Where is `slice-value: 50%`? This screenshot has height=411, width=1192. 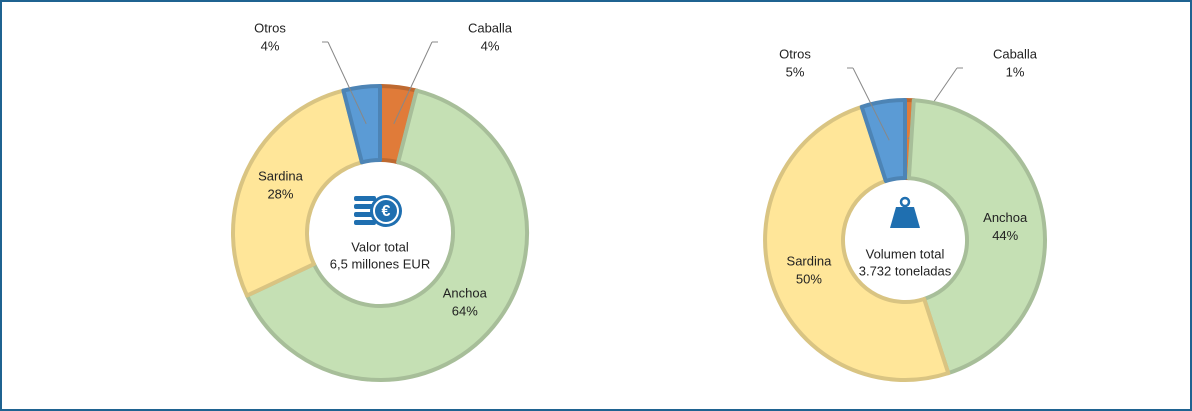 slice-value: 50% is located at coordinates (809, 279).